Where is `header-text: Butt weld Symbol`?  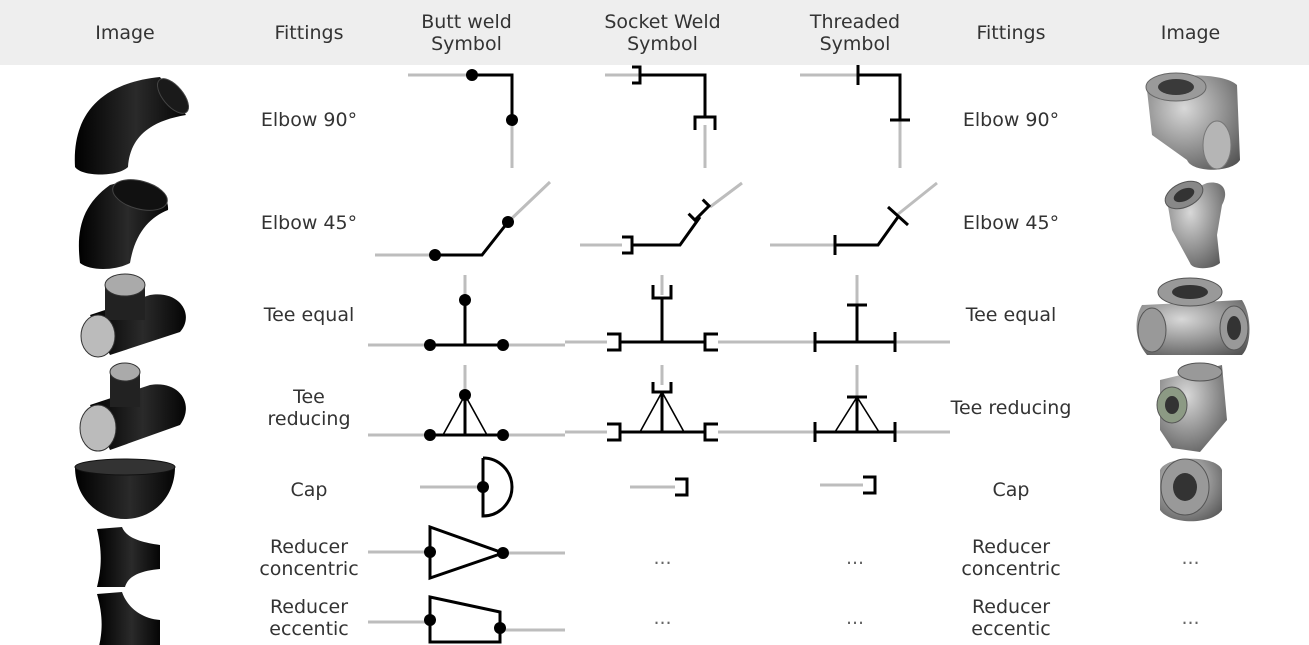 header-text: Butt weld Symbol is located at coordinates (466, 32).